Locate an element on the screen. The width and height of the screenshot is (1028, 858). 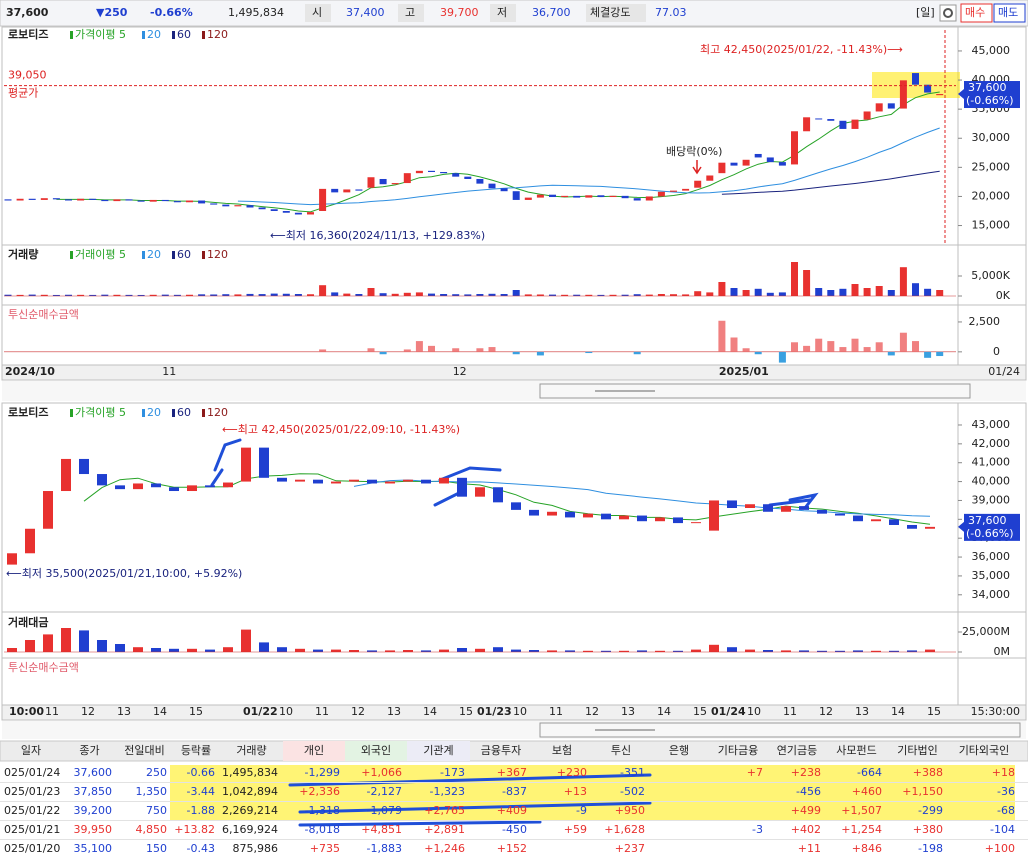
low-label: 저 is located at coordinates (502, 12).